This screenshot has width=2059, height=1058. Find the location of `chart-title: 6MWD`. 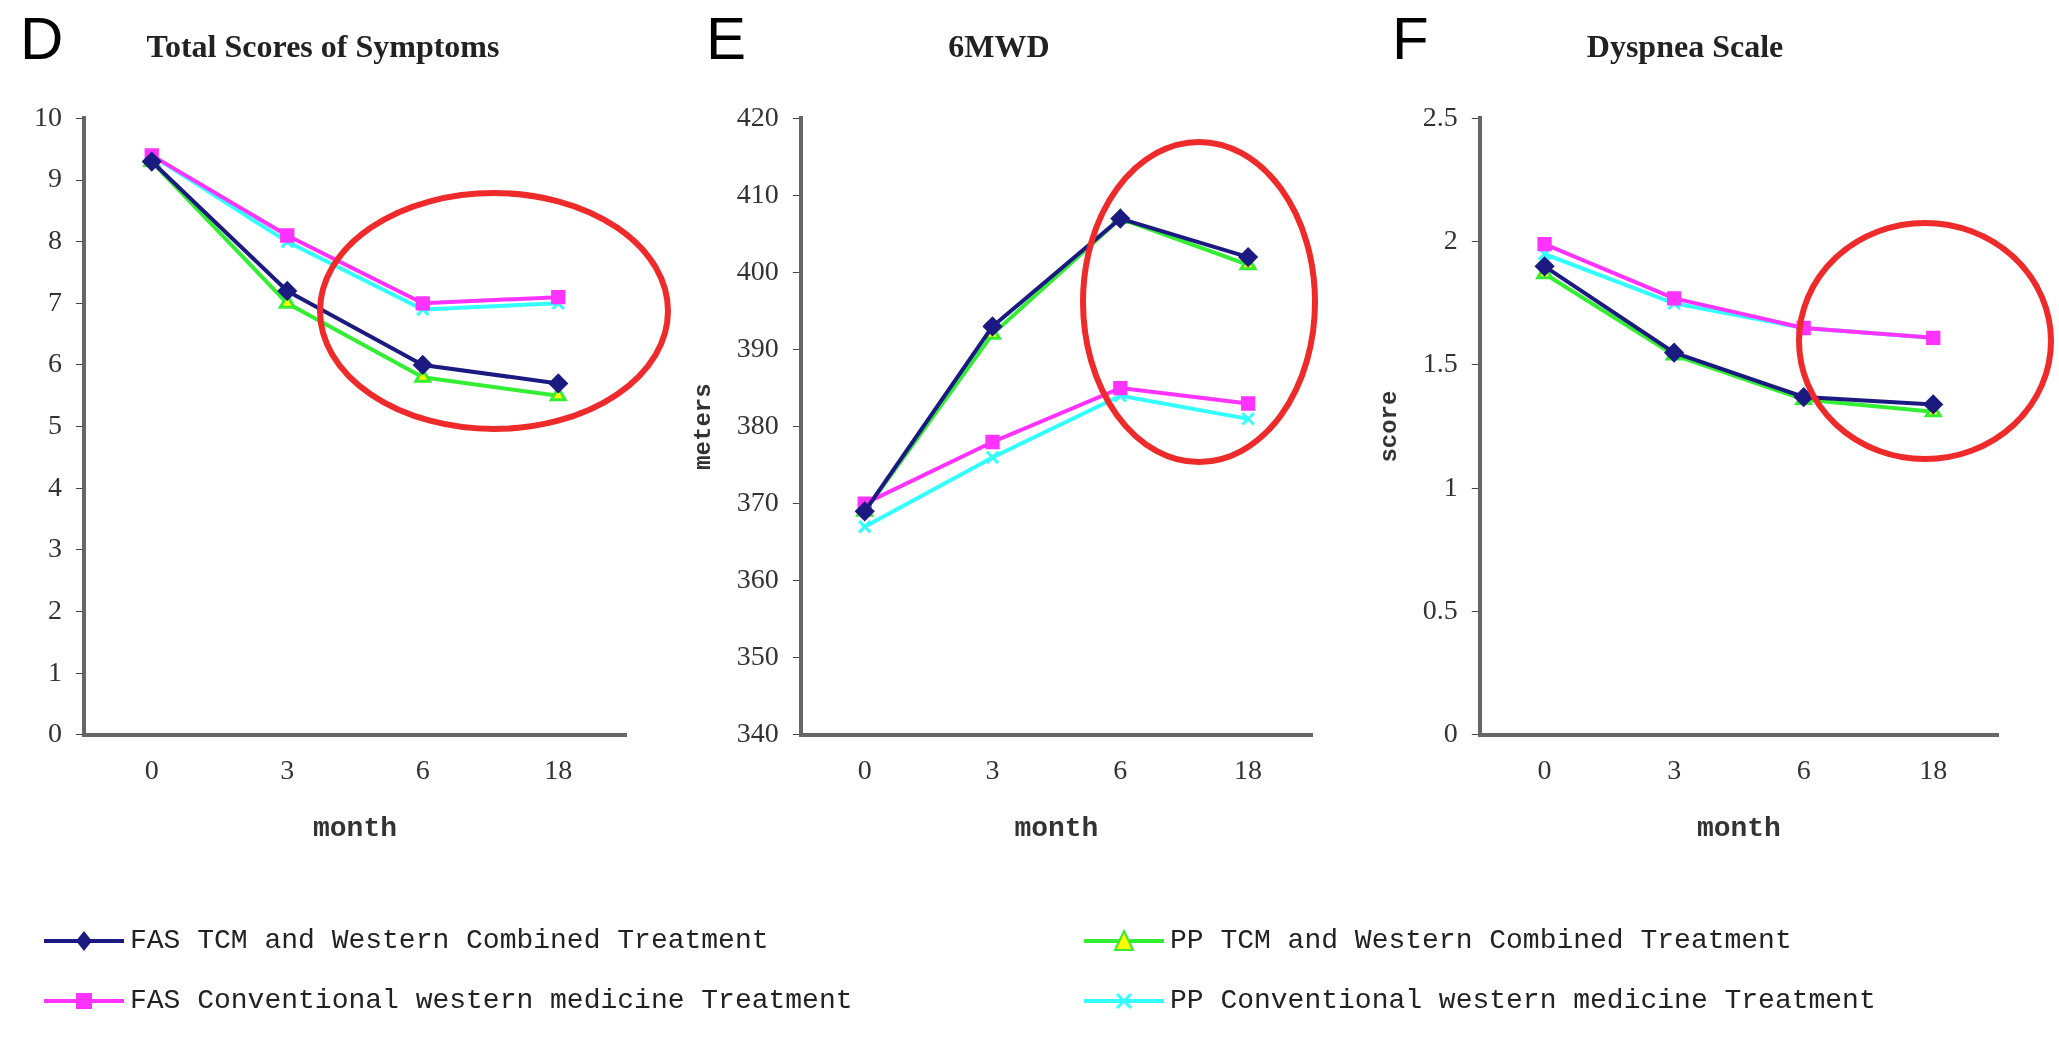

chart-title: 6MWD is located at coordinates (999, 46).